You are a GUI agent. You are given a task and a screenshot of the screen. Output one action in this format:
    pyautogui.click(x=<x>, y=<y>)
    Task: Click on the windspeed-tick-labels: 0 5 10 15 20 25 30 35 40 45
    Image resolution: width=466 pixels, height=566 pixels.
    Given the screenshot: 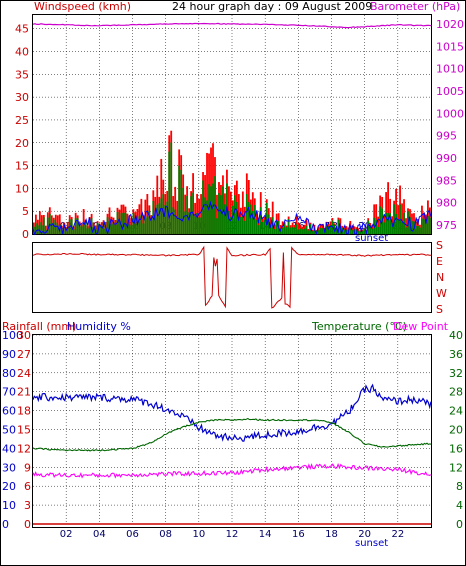 What is the action you would take?
    pyautogui.click(x=22, y=132)
    